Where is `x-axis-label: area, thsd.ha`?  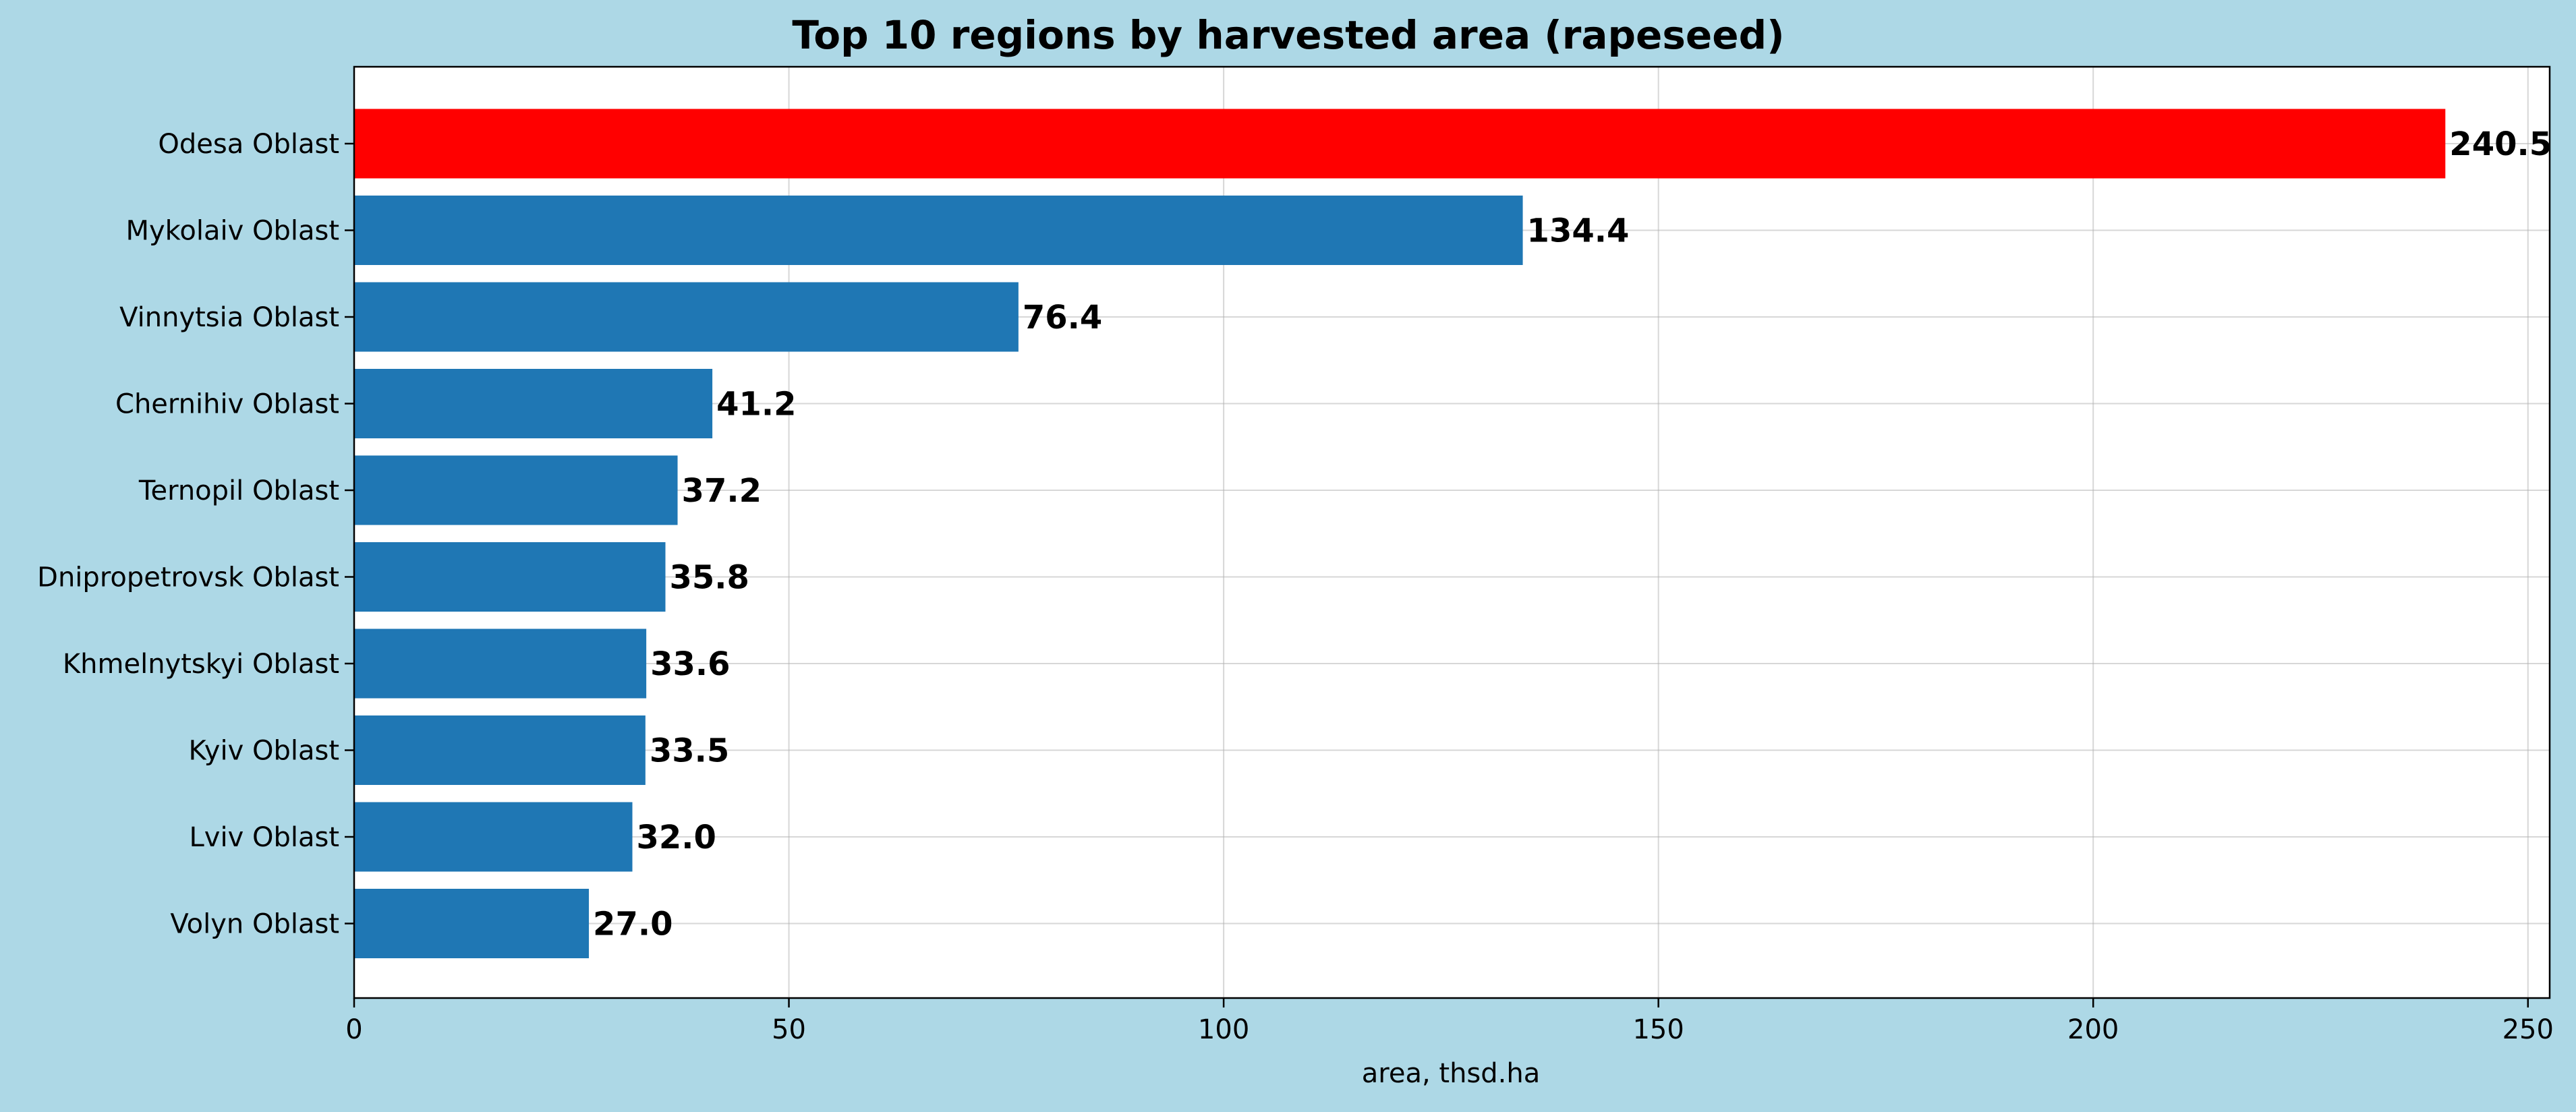
x-axis-label: area, thsd.ha is located at coordinates (1451, 1073).